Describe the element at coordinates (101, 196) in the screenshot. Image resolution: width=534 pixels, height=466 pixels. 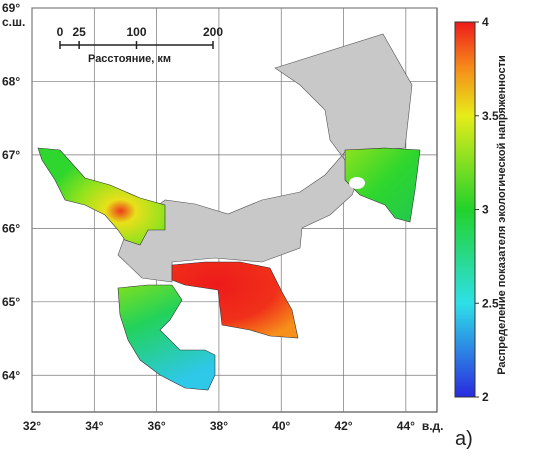
I see `kola-region` at that location.